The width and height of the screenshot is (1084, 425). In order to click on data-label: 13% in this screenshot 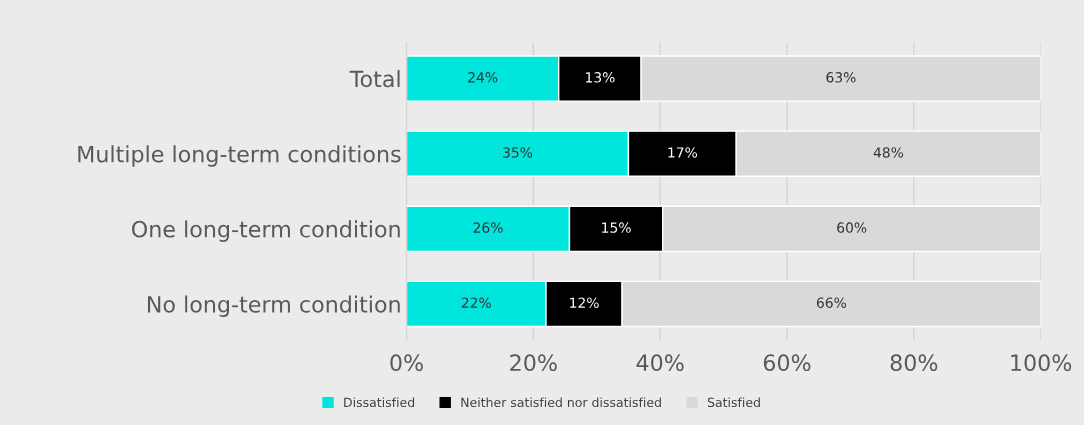, I will do `click(600, 77)`.